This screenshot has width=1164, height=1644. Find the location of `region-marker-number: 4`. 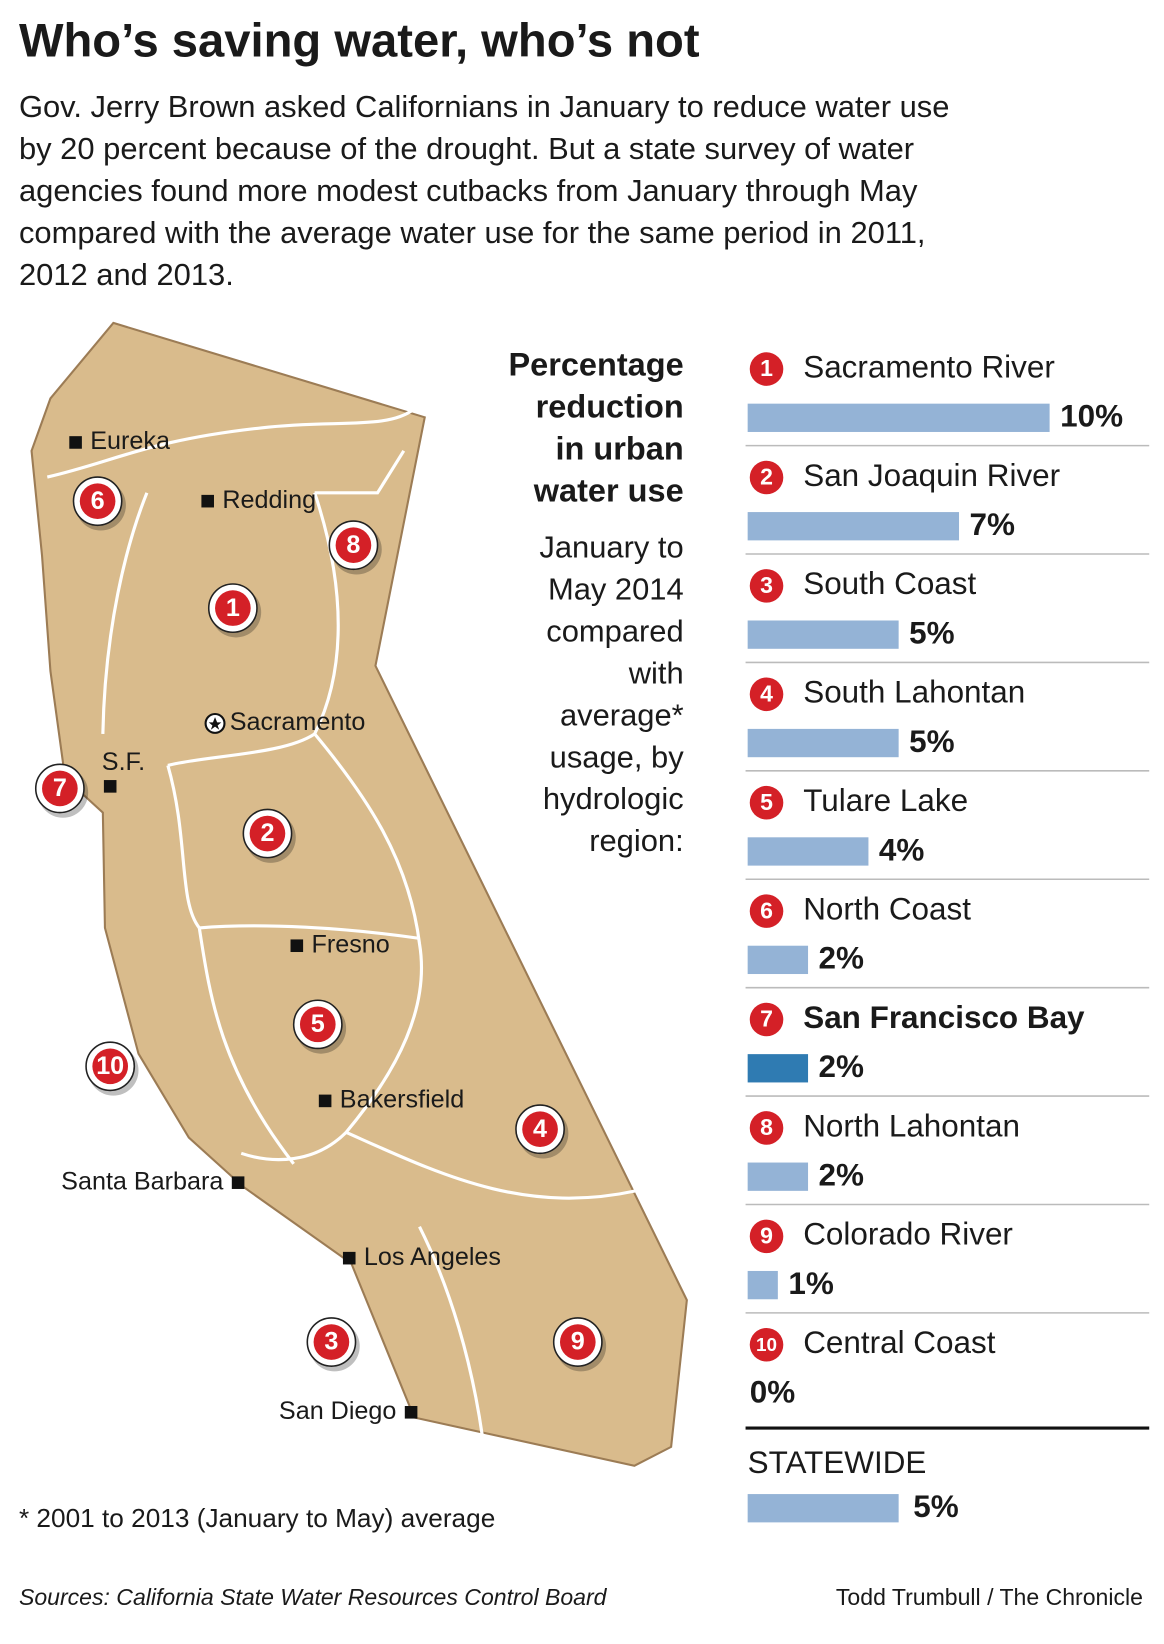

region-marker-number: 4 is located at coordinates (540, 1129).